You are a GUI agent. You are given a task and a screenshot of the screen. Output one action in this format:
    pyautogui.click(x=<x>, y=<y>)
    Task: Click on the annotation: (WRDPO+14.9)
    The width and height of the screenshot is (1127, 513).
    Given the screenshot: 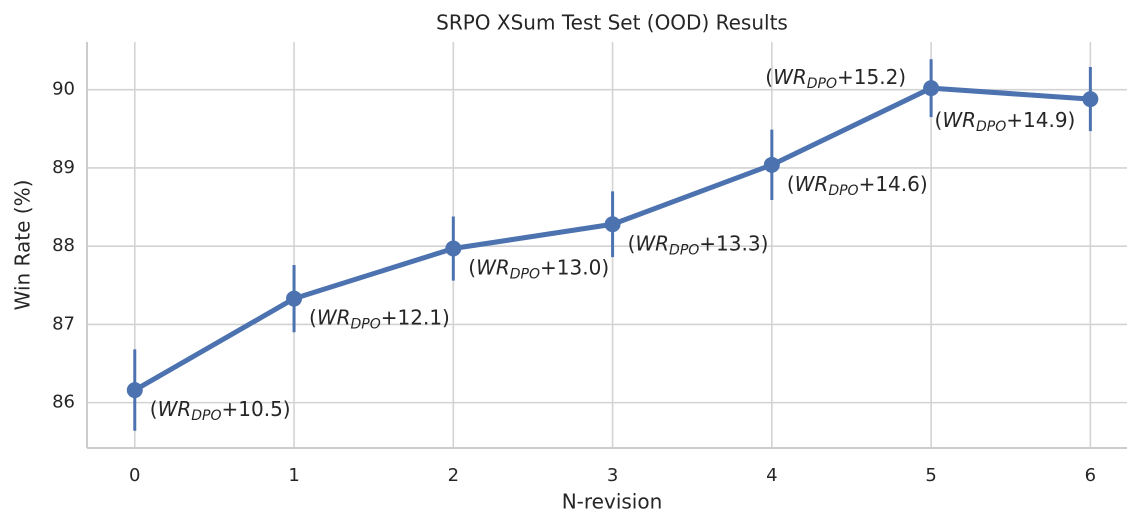 What is the action you would take?
    pyautogui.click(x=1005, y=122)
    